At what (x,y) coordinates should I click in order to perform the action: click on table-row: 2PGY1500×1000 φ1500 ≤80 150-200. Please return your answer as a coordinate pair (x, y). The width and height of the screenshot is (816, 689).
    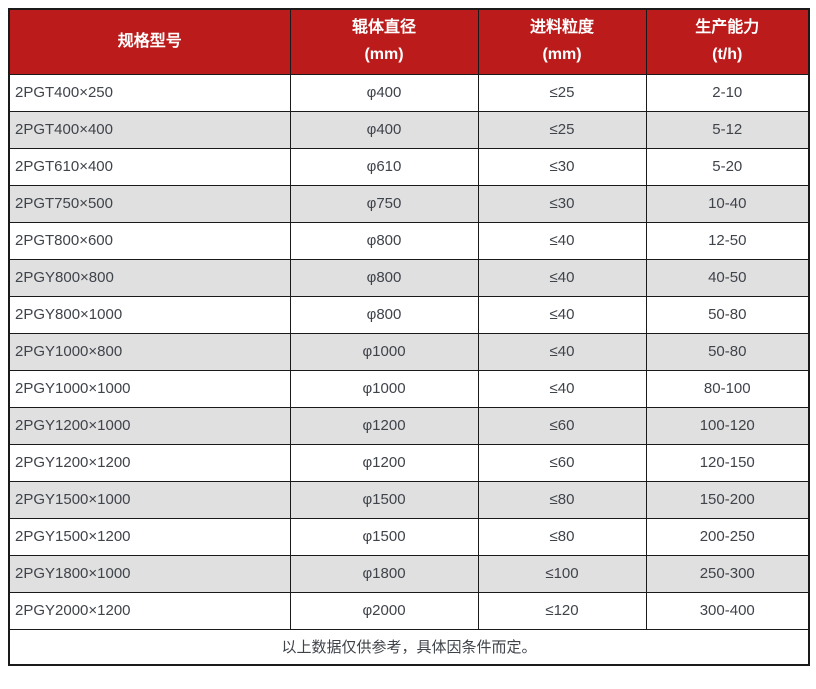
    Looking at the image, I should click on (409, 499).